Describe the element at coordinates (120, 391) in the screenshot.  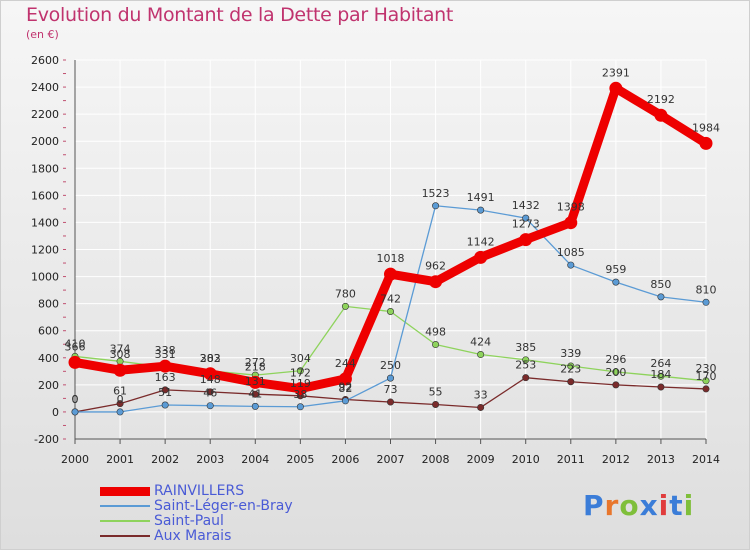
I see `data-label: 61` at that location.